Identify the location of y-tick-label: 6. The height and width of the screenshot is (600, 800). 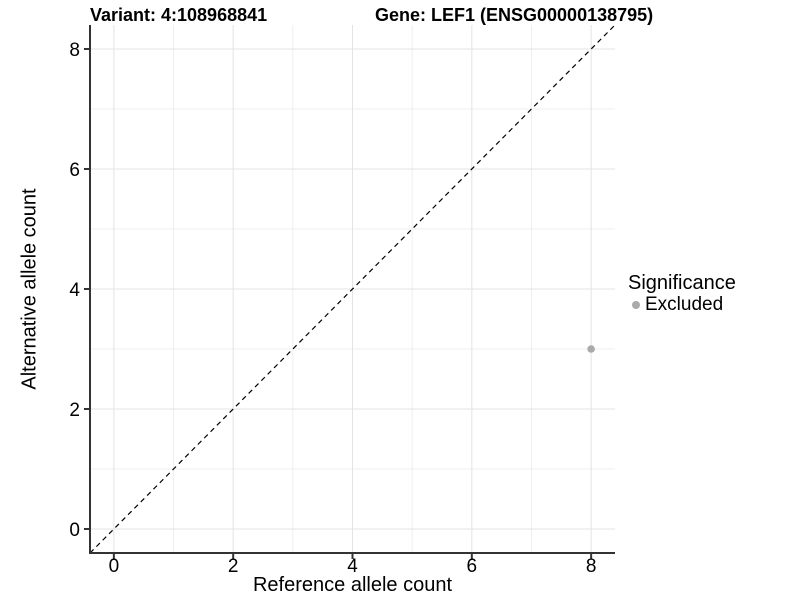
(74, 170).